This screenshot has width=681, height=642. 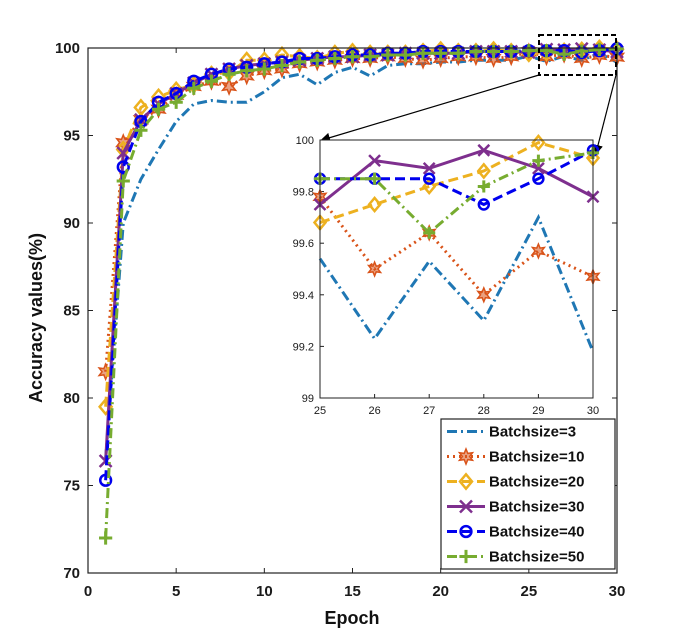 I want to click on inset-y-tick-label: 99.8, so click(x=303, y=193).